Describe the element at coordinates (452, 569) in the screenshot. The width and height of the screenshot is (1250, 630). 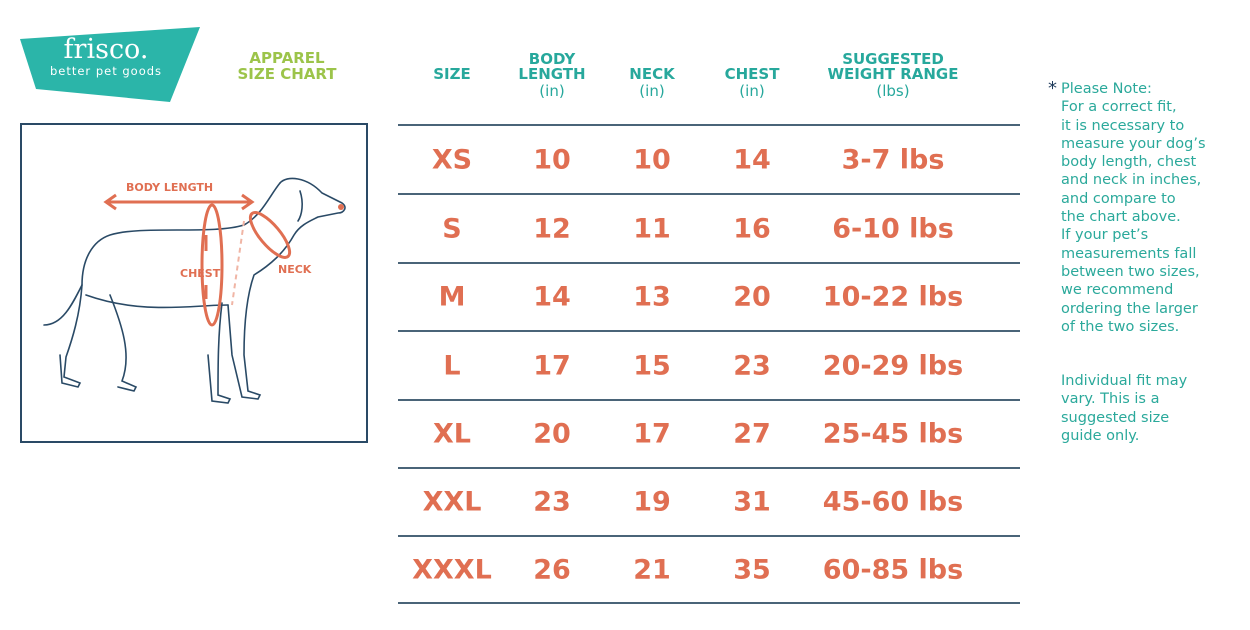
I see `table-cell: XXXL` at that location.